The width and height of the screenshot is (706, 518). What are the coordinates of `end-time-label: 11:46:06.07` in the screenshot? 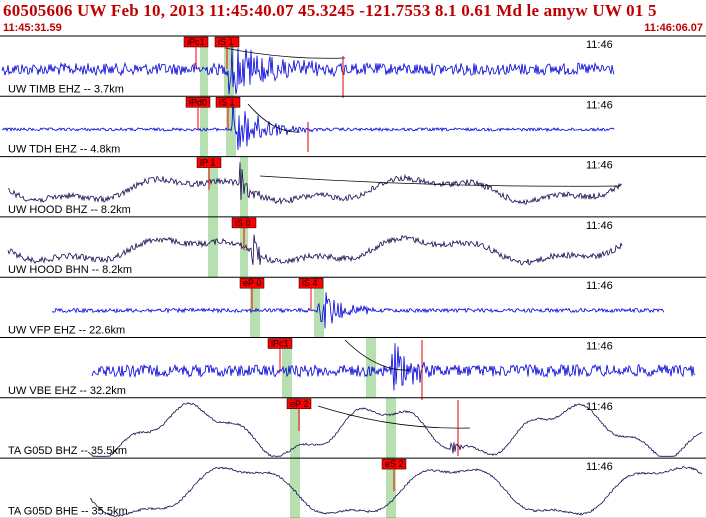 It's located at (673, 28).